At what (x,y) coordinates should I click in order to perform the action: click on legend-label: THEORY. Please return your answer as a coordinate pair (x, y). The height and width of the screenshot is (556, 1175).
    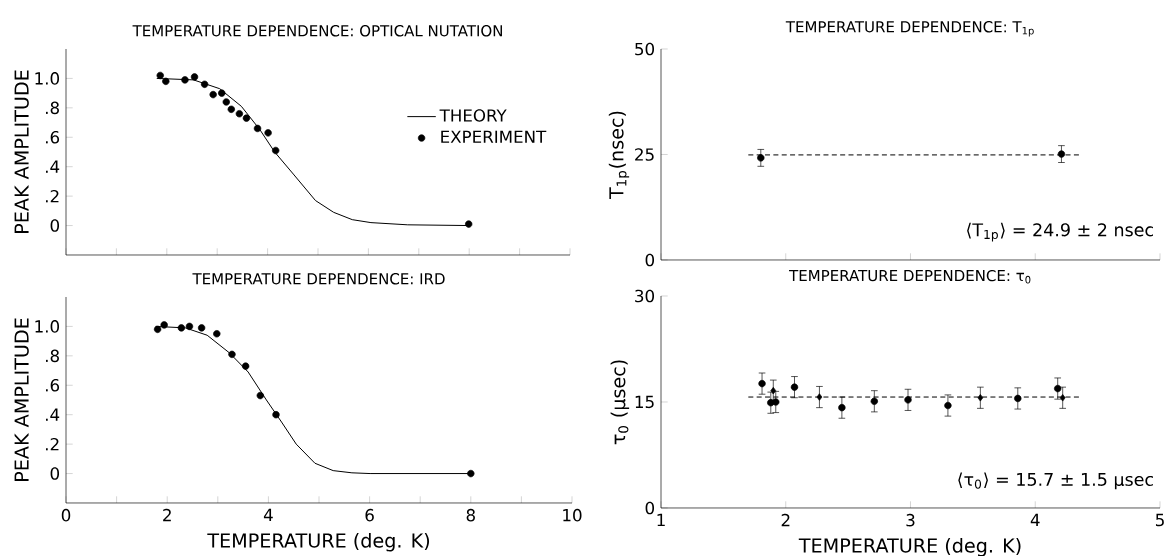
    Looking at the image, I should click on (473, 115).